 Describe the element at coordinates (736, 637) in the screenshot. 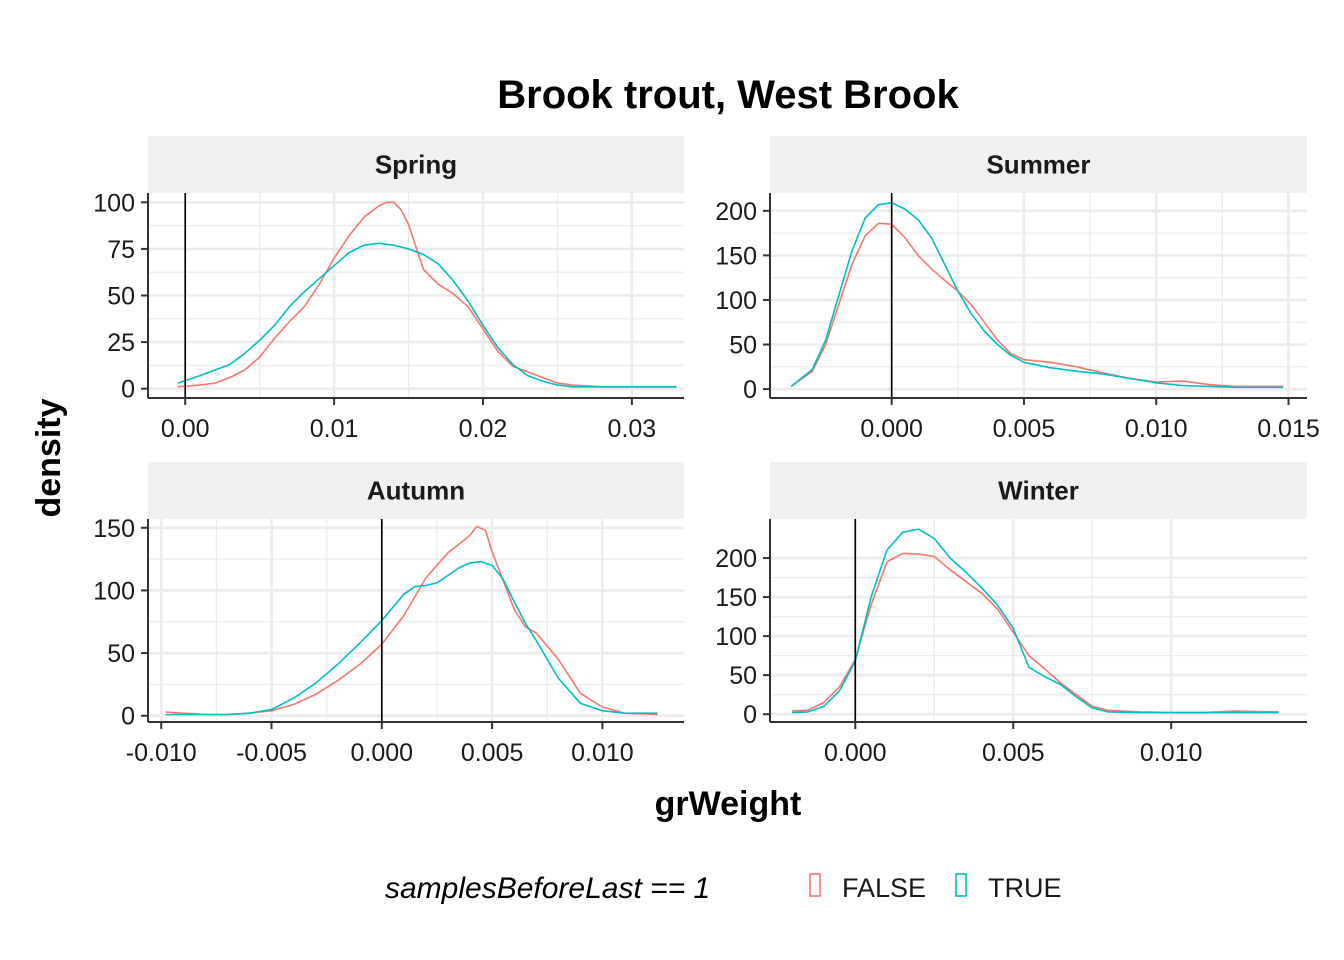

I see `panel-winter-y-tick-label: 100` at that location.